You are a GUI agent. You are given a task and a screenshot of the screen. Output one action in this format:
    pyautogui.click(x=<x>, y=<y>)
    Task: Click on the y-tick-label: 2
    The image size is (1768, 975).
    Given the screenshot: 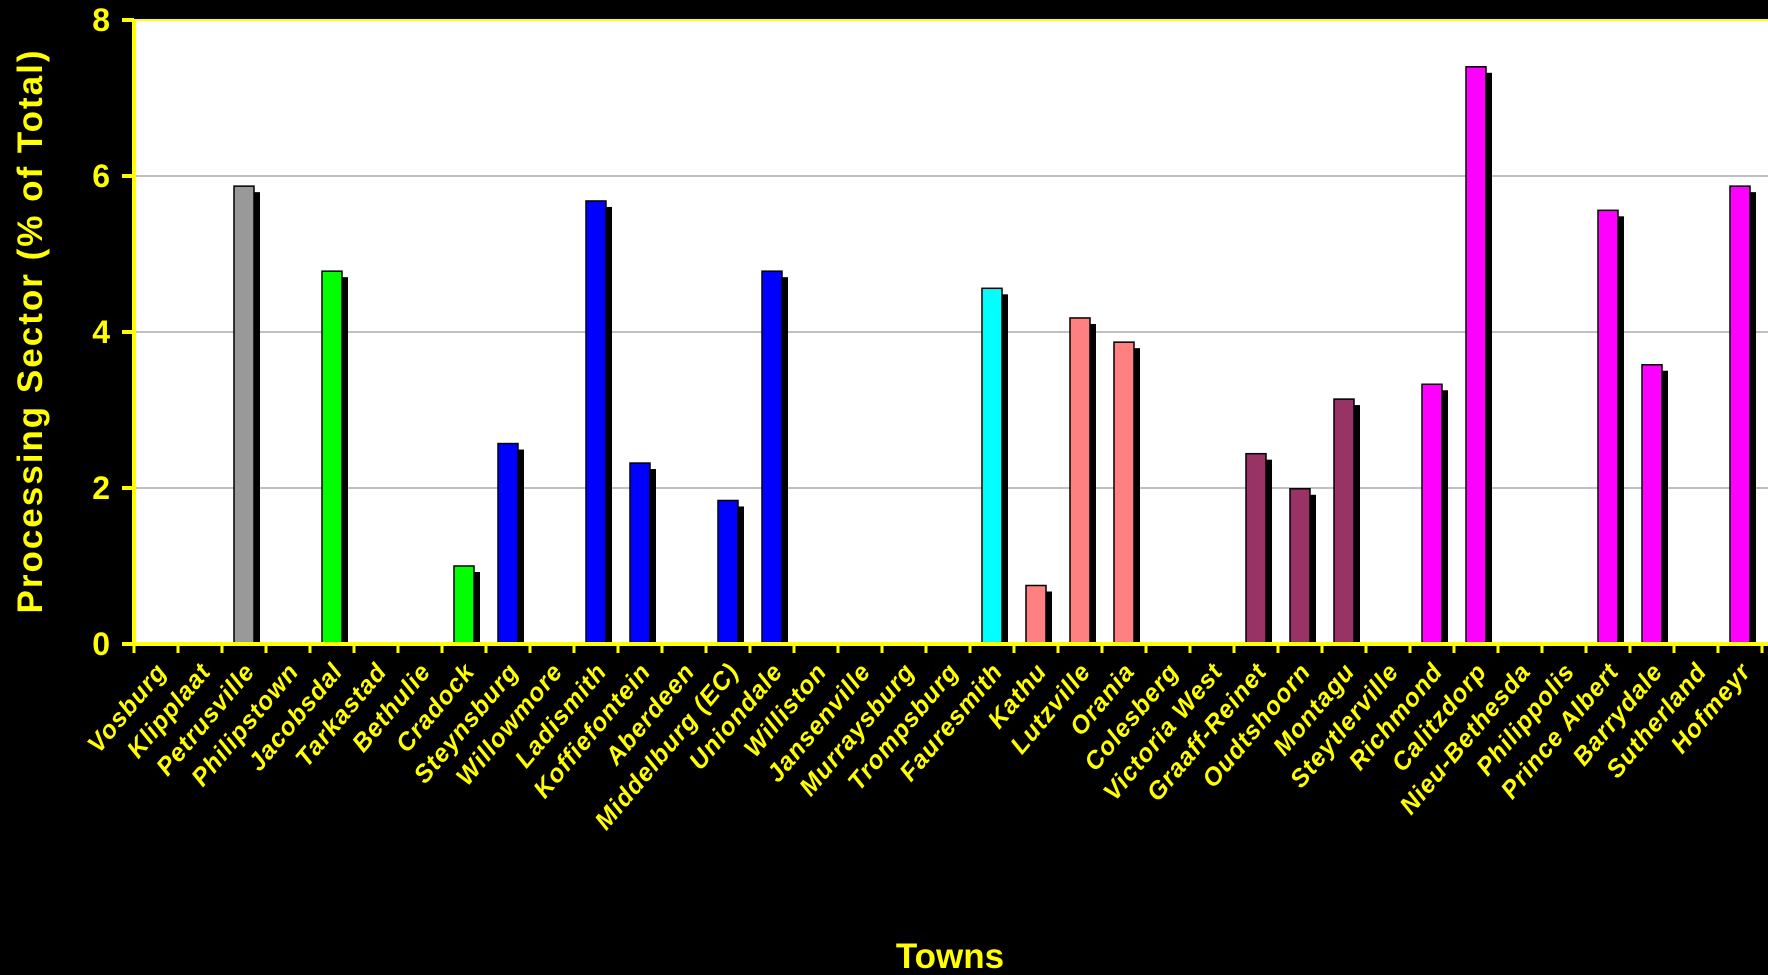 What is the action you would take?
    pyautogui.click(x=101, y=488)
    